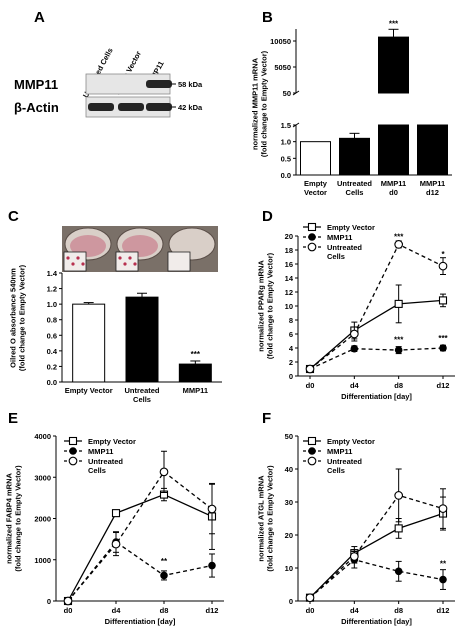  I want to click on y-tick-label: 18, so click(289, 250).